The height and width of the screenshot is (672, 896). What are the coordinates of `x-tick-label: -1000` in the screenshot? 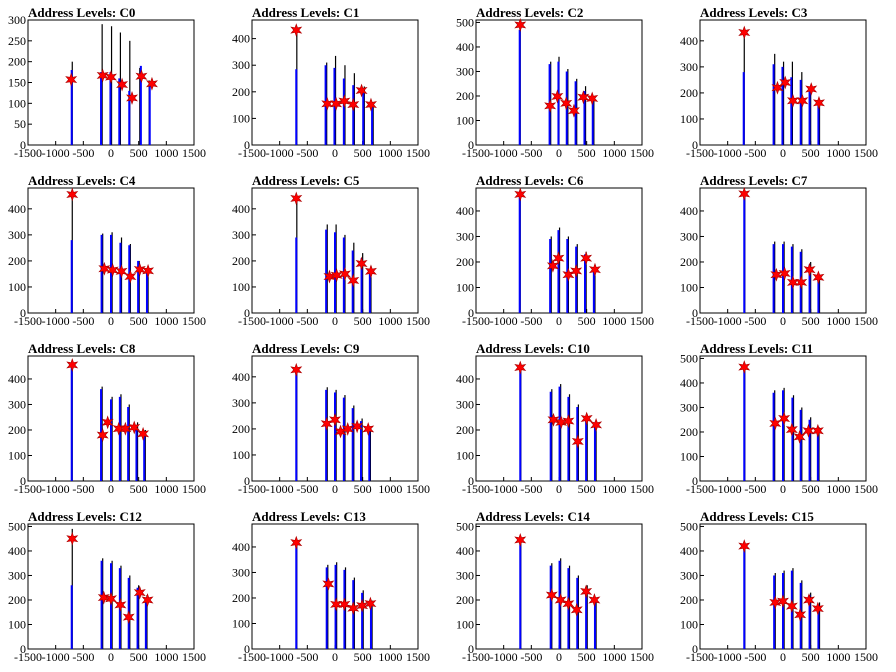 It's located at (280, 321).